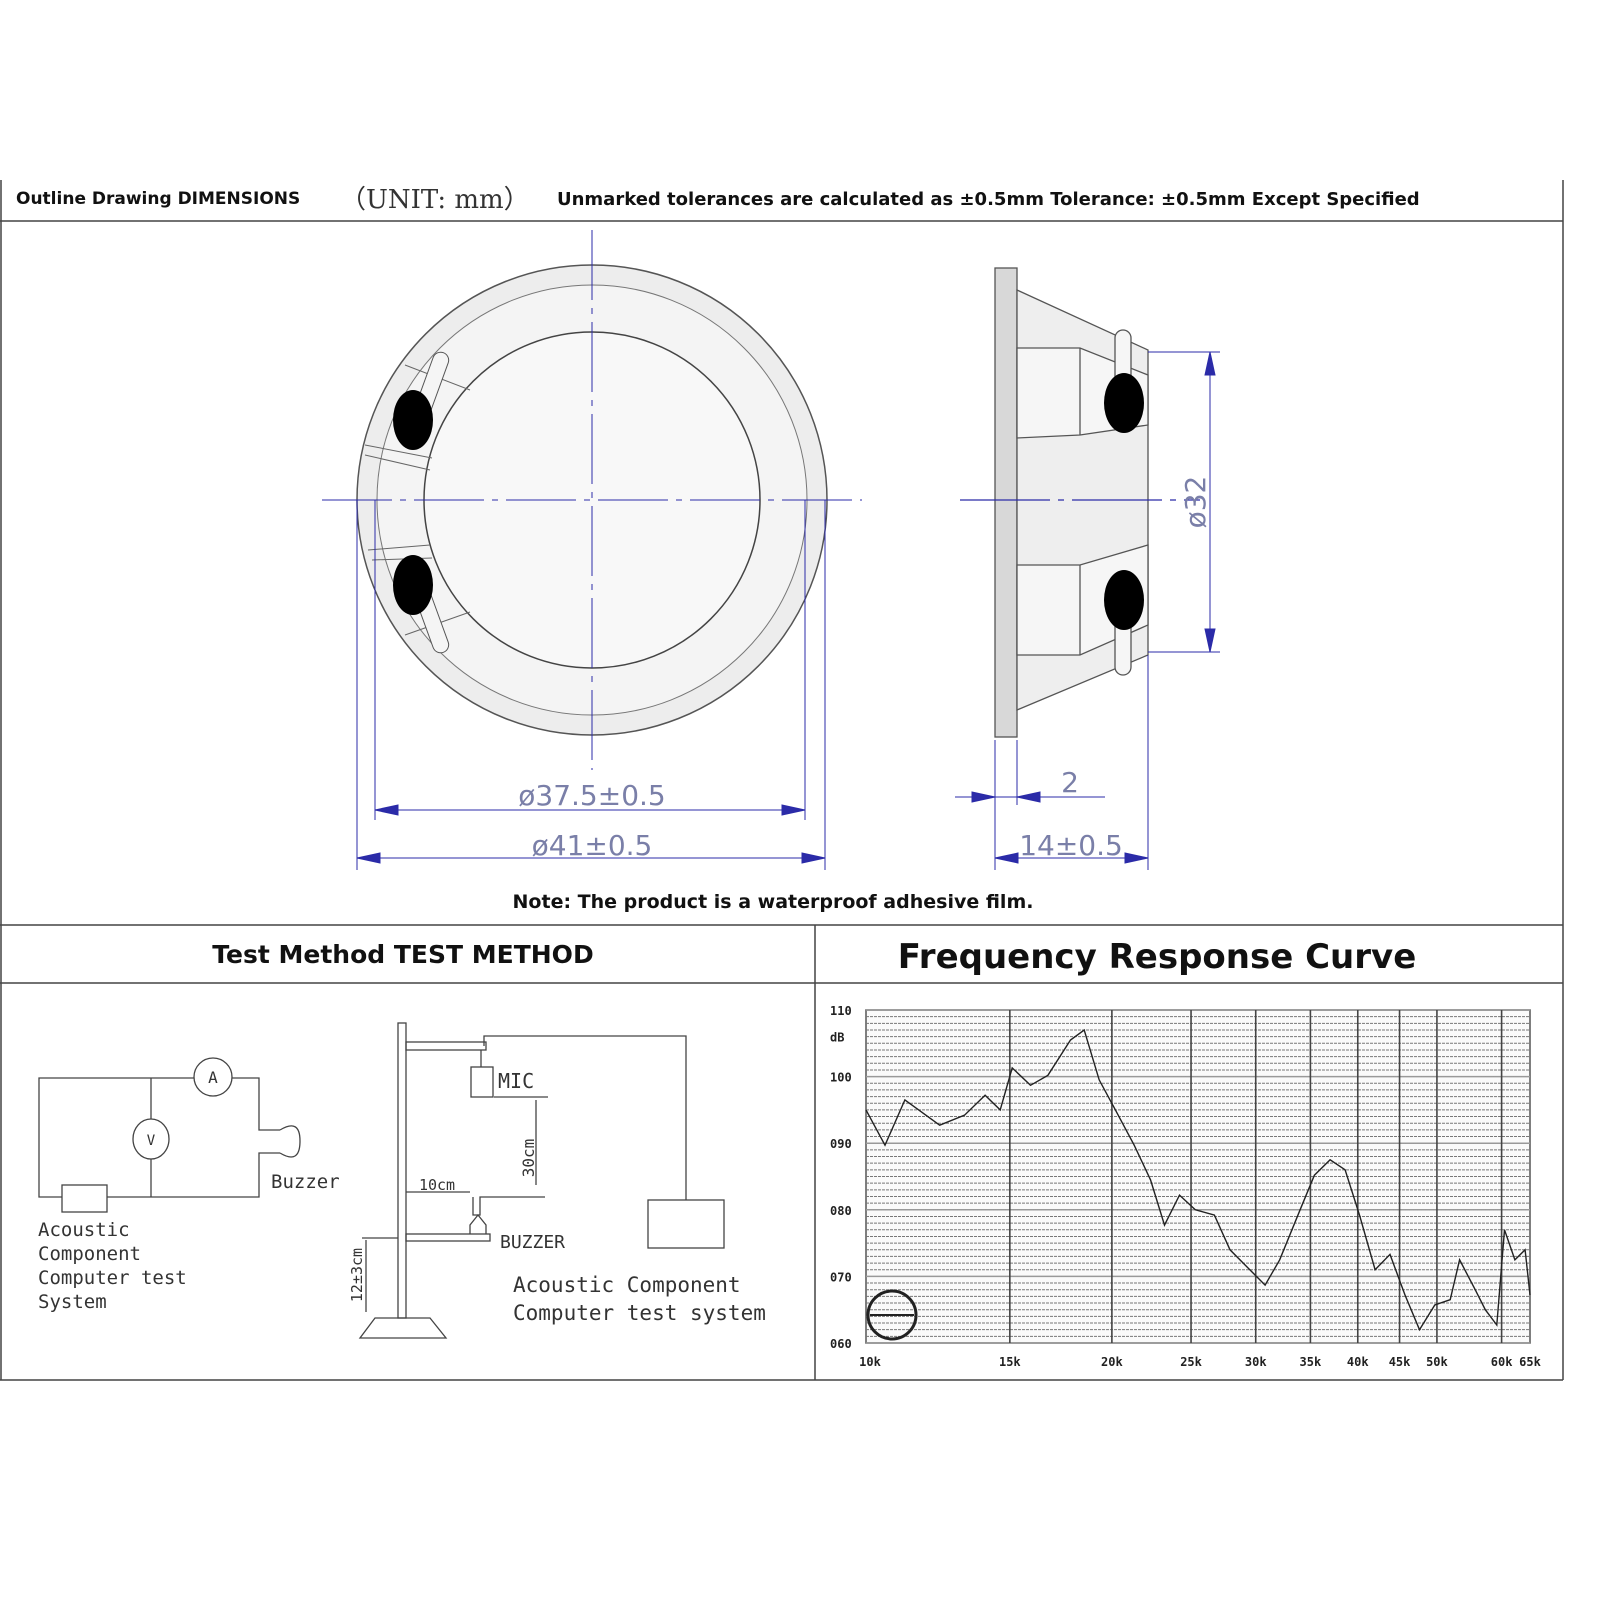 The height and width of the screenshot is (1600, 1600). Describe the element at coordinates (1198, 1180) in the screenshot. I see `response-curve` at that location.